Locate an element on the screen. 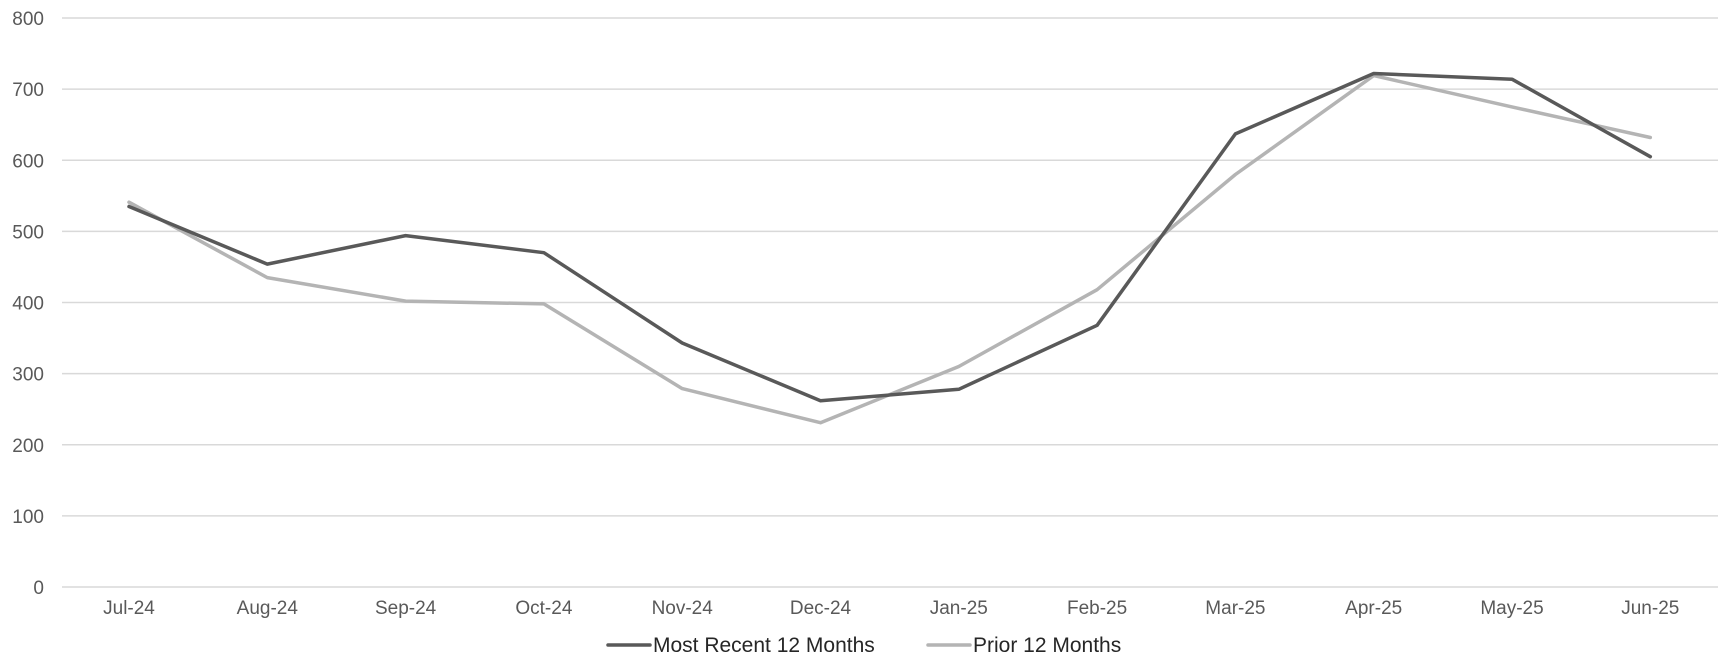  x-tick-label: Aug-24 is located at coordinates (268, 608).